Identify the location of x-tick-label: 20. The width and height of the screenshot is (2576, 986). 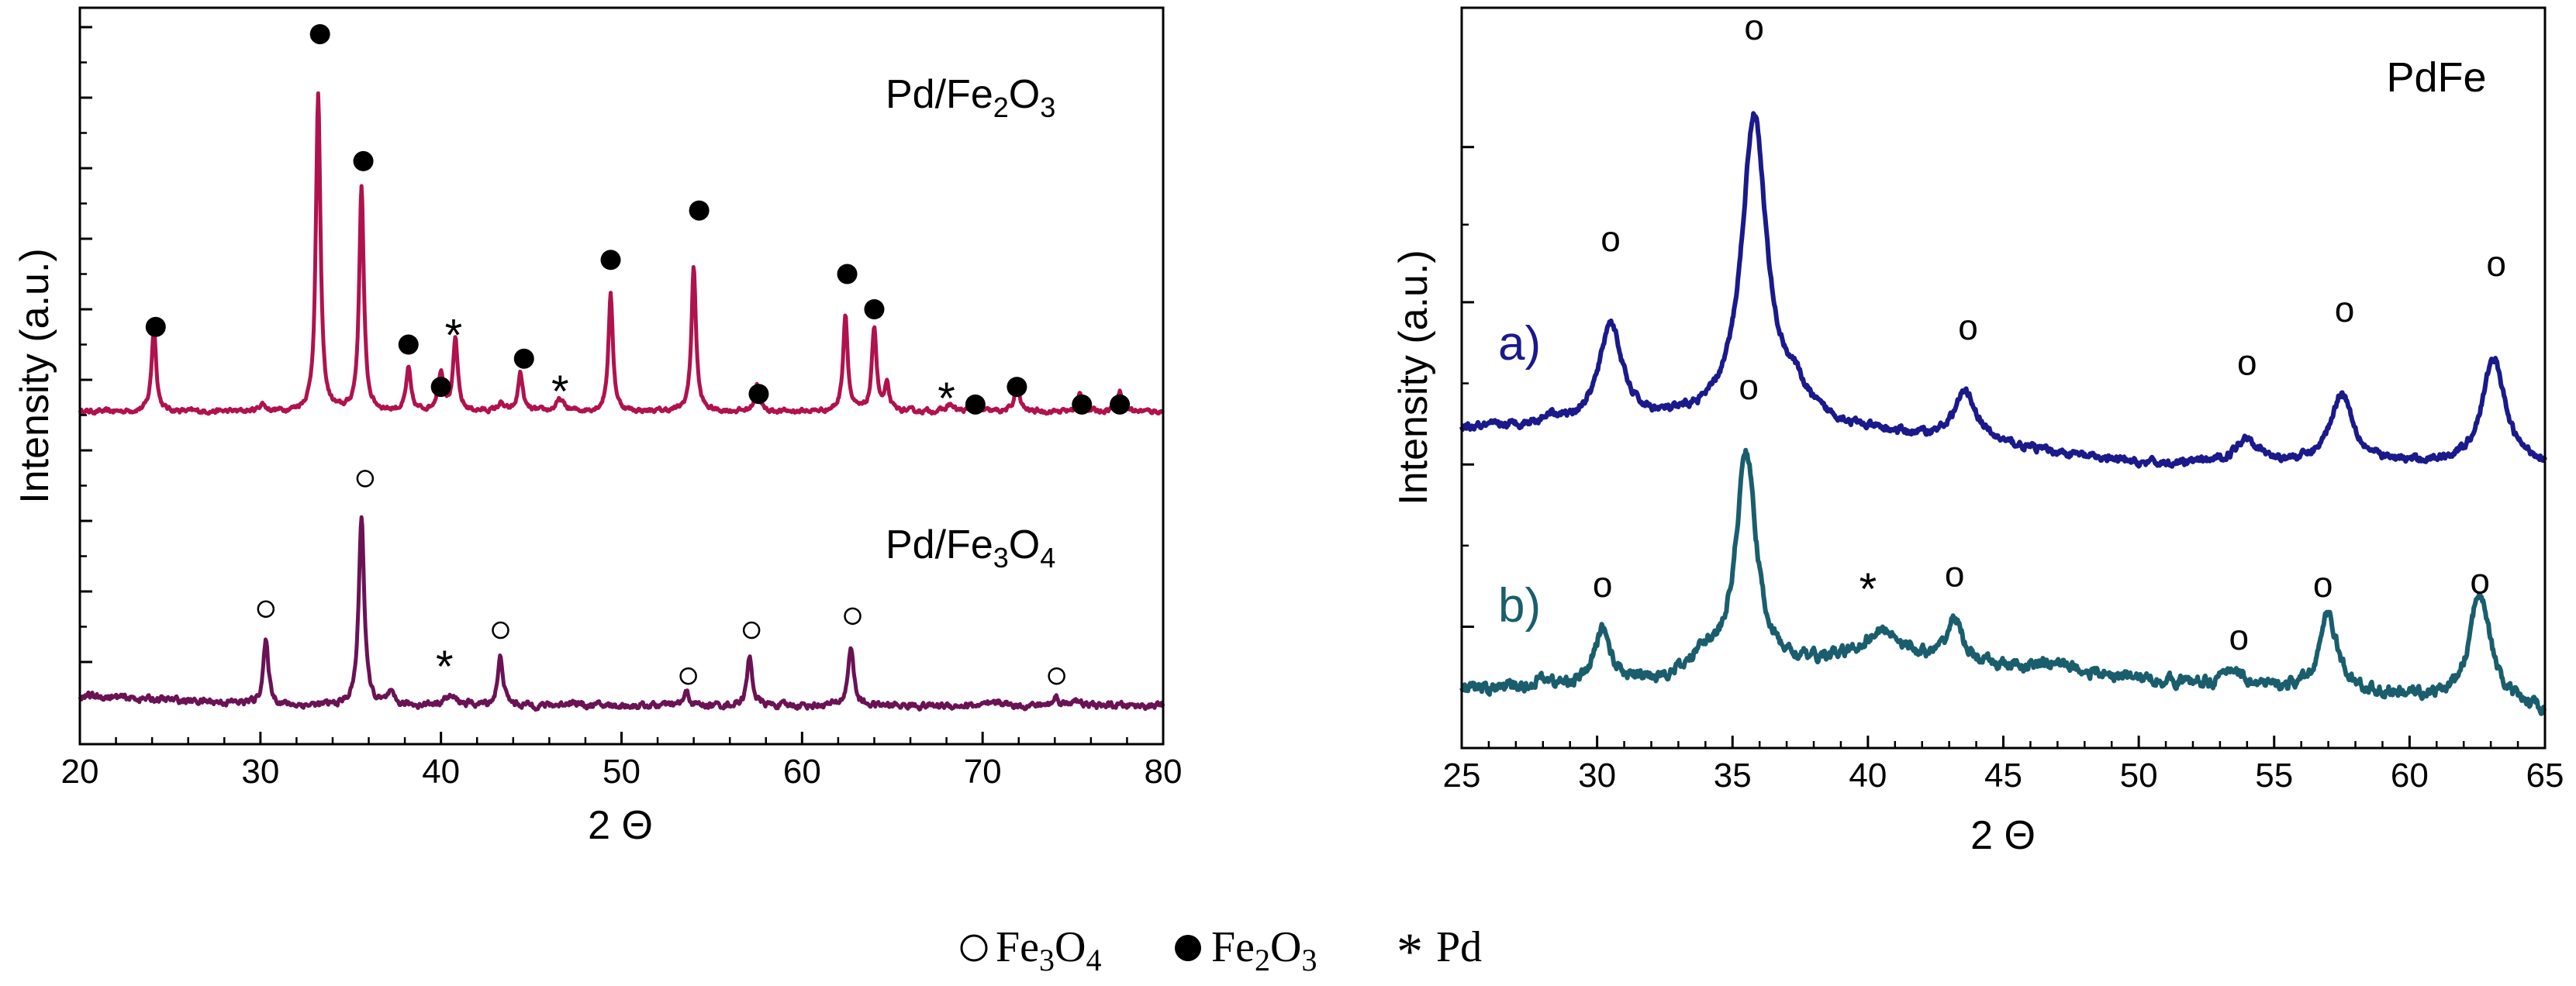
(80, 772).